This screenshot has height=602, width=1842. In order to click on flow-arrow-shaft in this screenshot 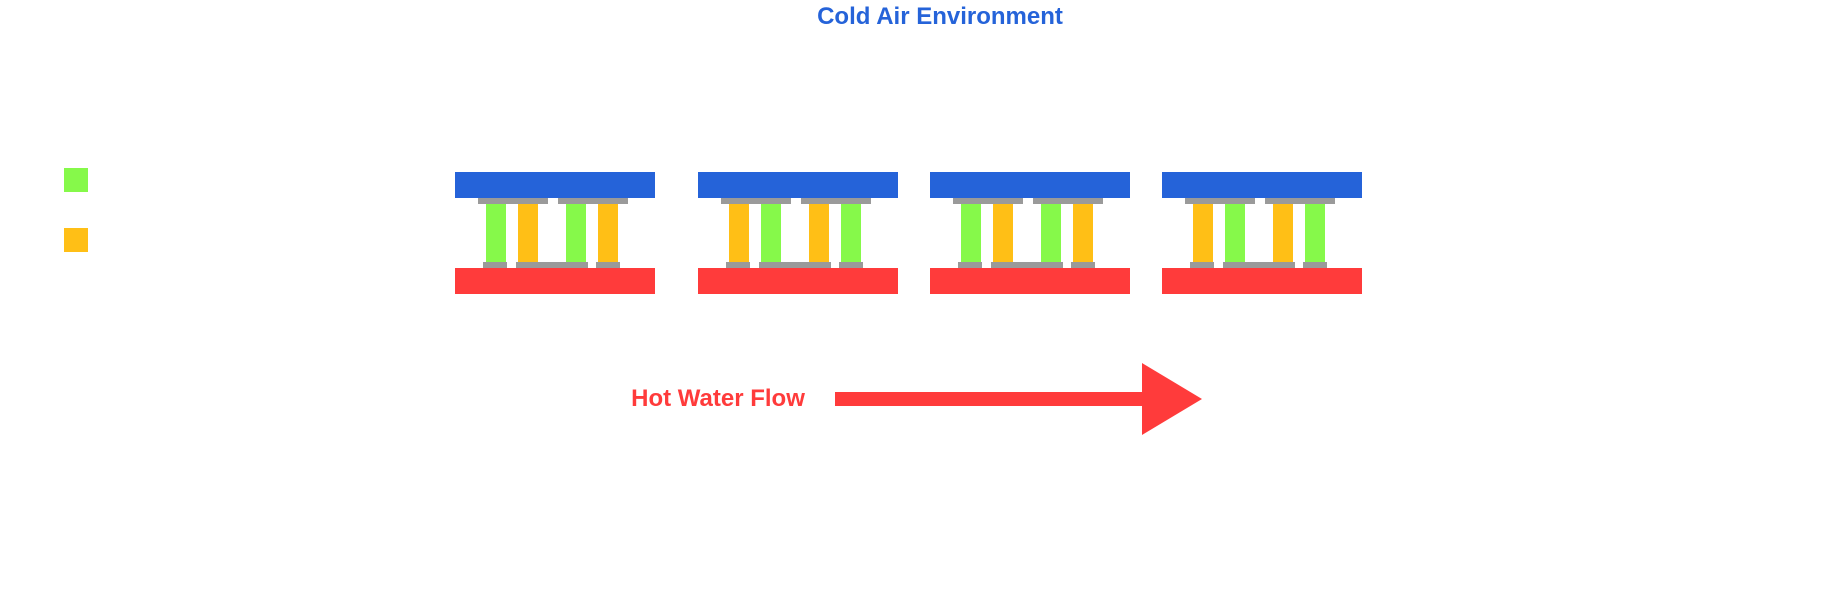, I will do `click(989, 399)`.